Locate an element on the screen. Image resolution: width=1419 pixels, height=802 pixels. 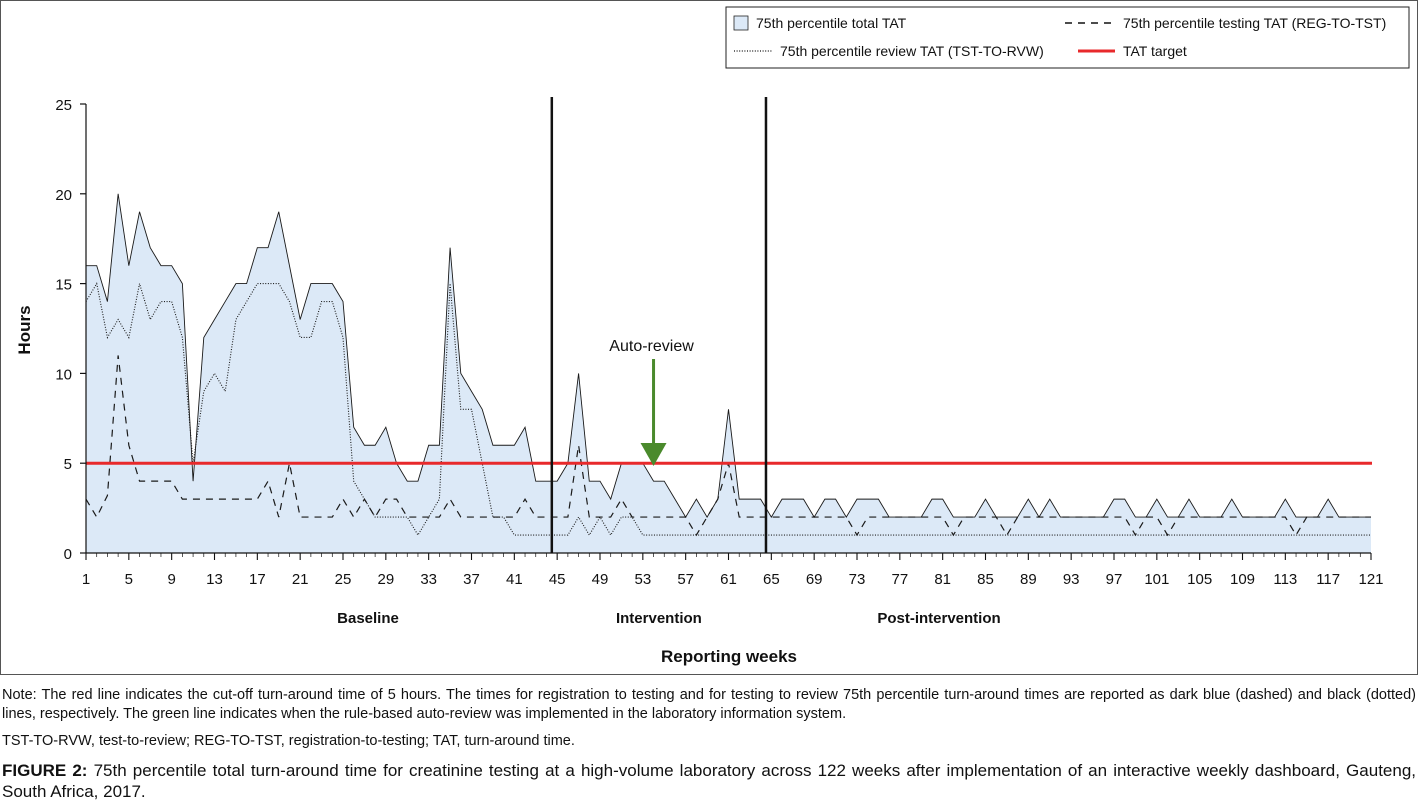
legend-label-total-tat: 75th percentile total TAT is located at coordinates (831, 23).